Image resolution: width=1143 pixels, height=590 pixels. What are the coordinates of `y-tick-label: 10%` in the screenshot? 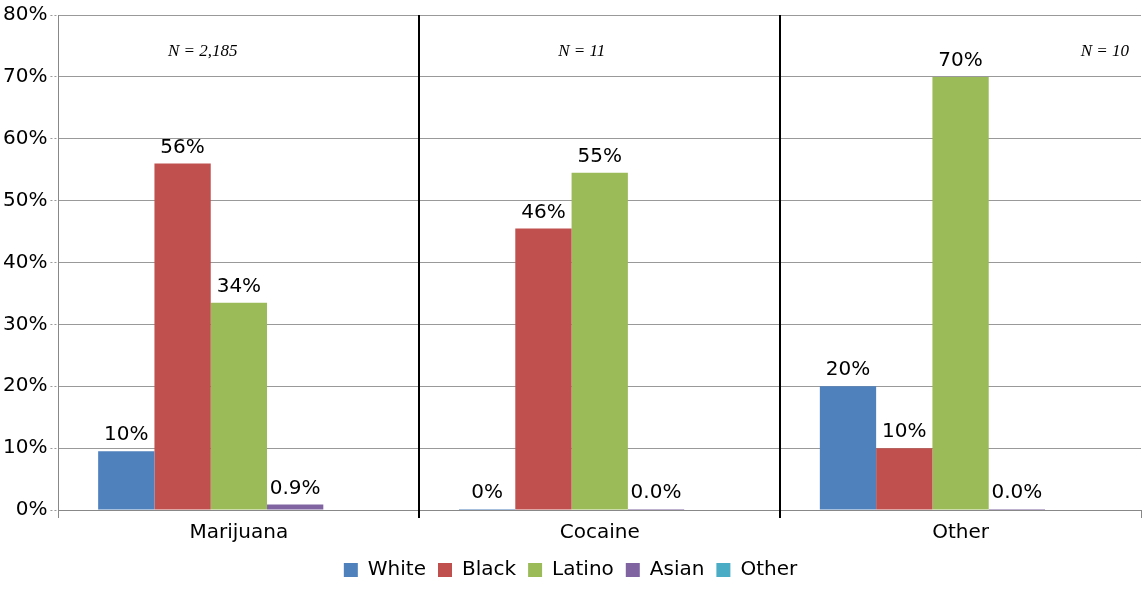 It's located at (25, 446).